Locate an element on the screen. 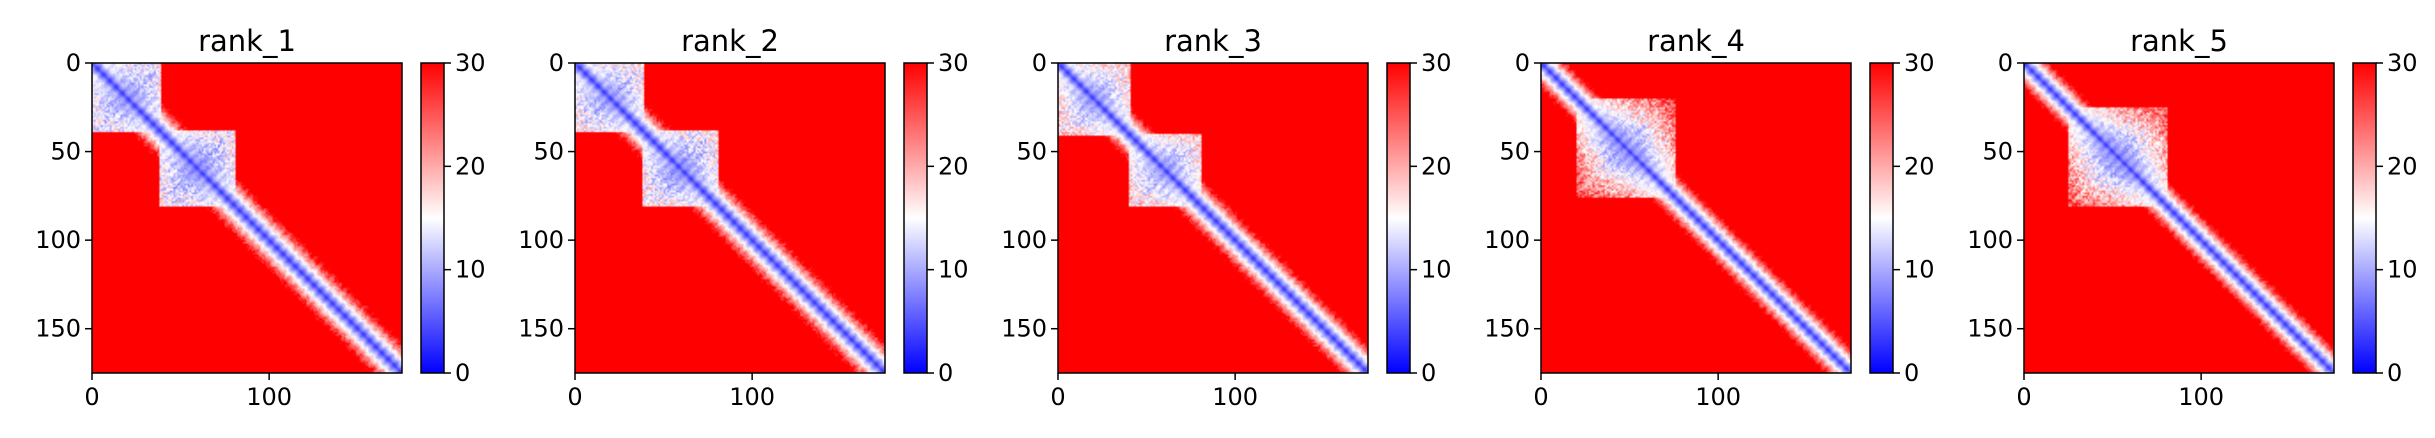 This screenshot has height=438, width=2435. panel-title: rank_4 is located at coordinates (1696, 41).